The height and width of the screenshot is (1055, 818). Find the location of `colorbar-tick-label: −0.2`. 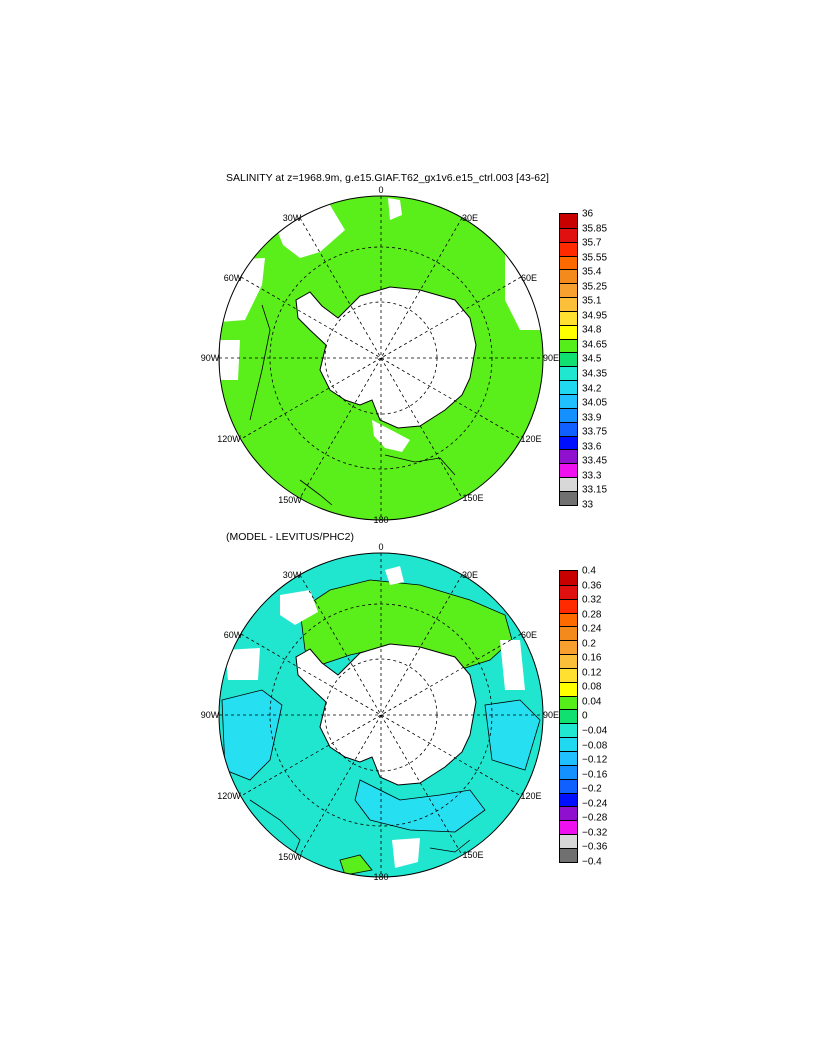

colorbar-tick-label: −0.2 is located at coordinates (592, 789).